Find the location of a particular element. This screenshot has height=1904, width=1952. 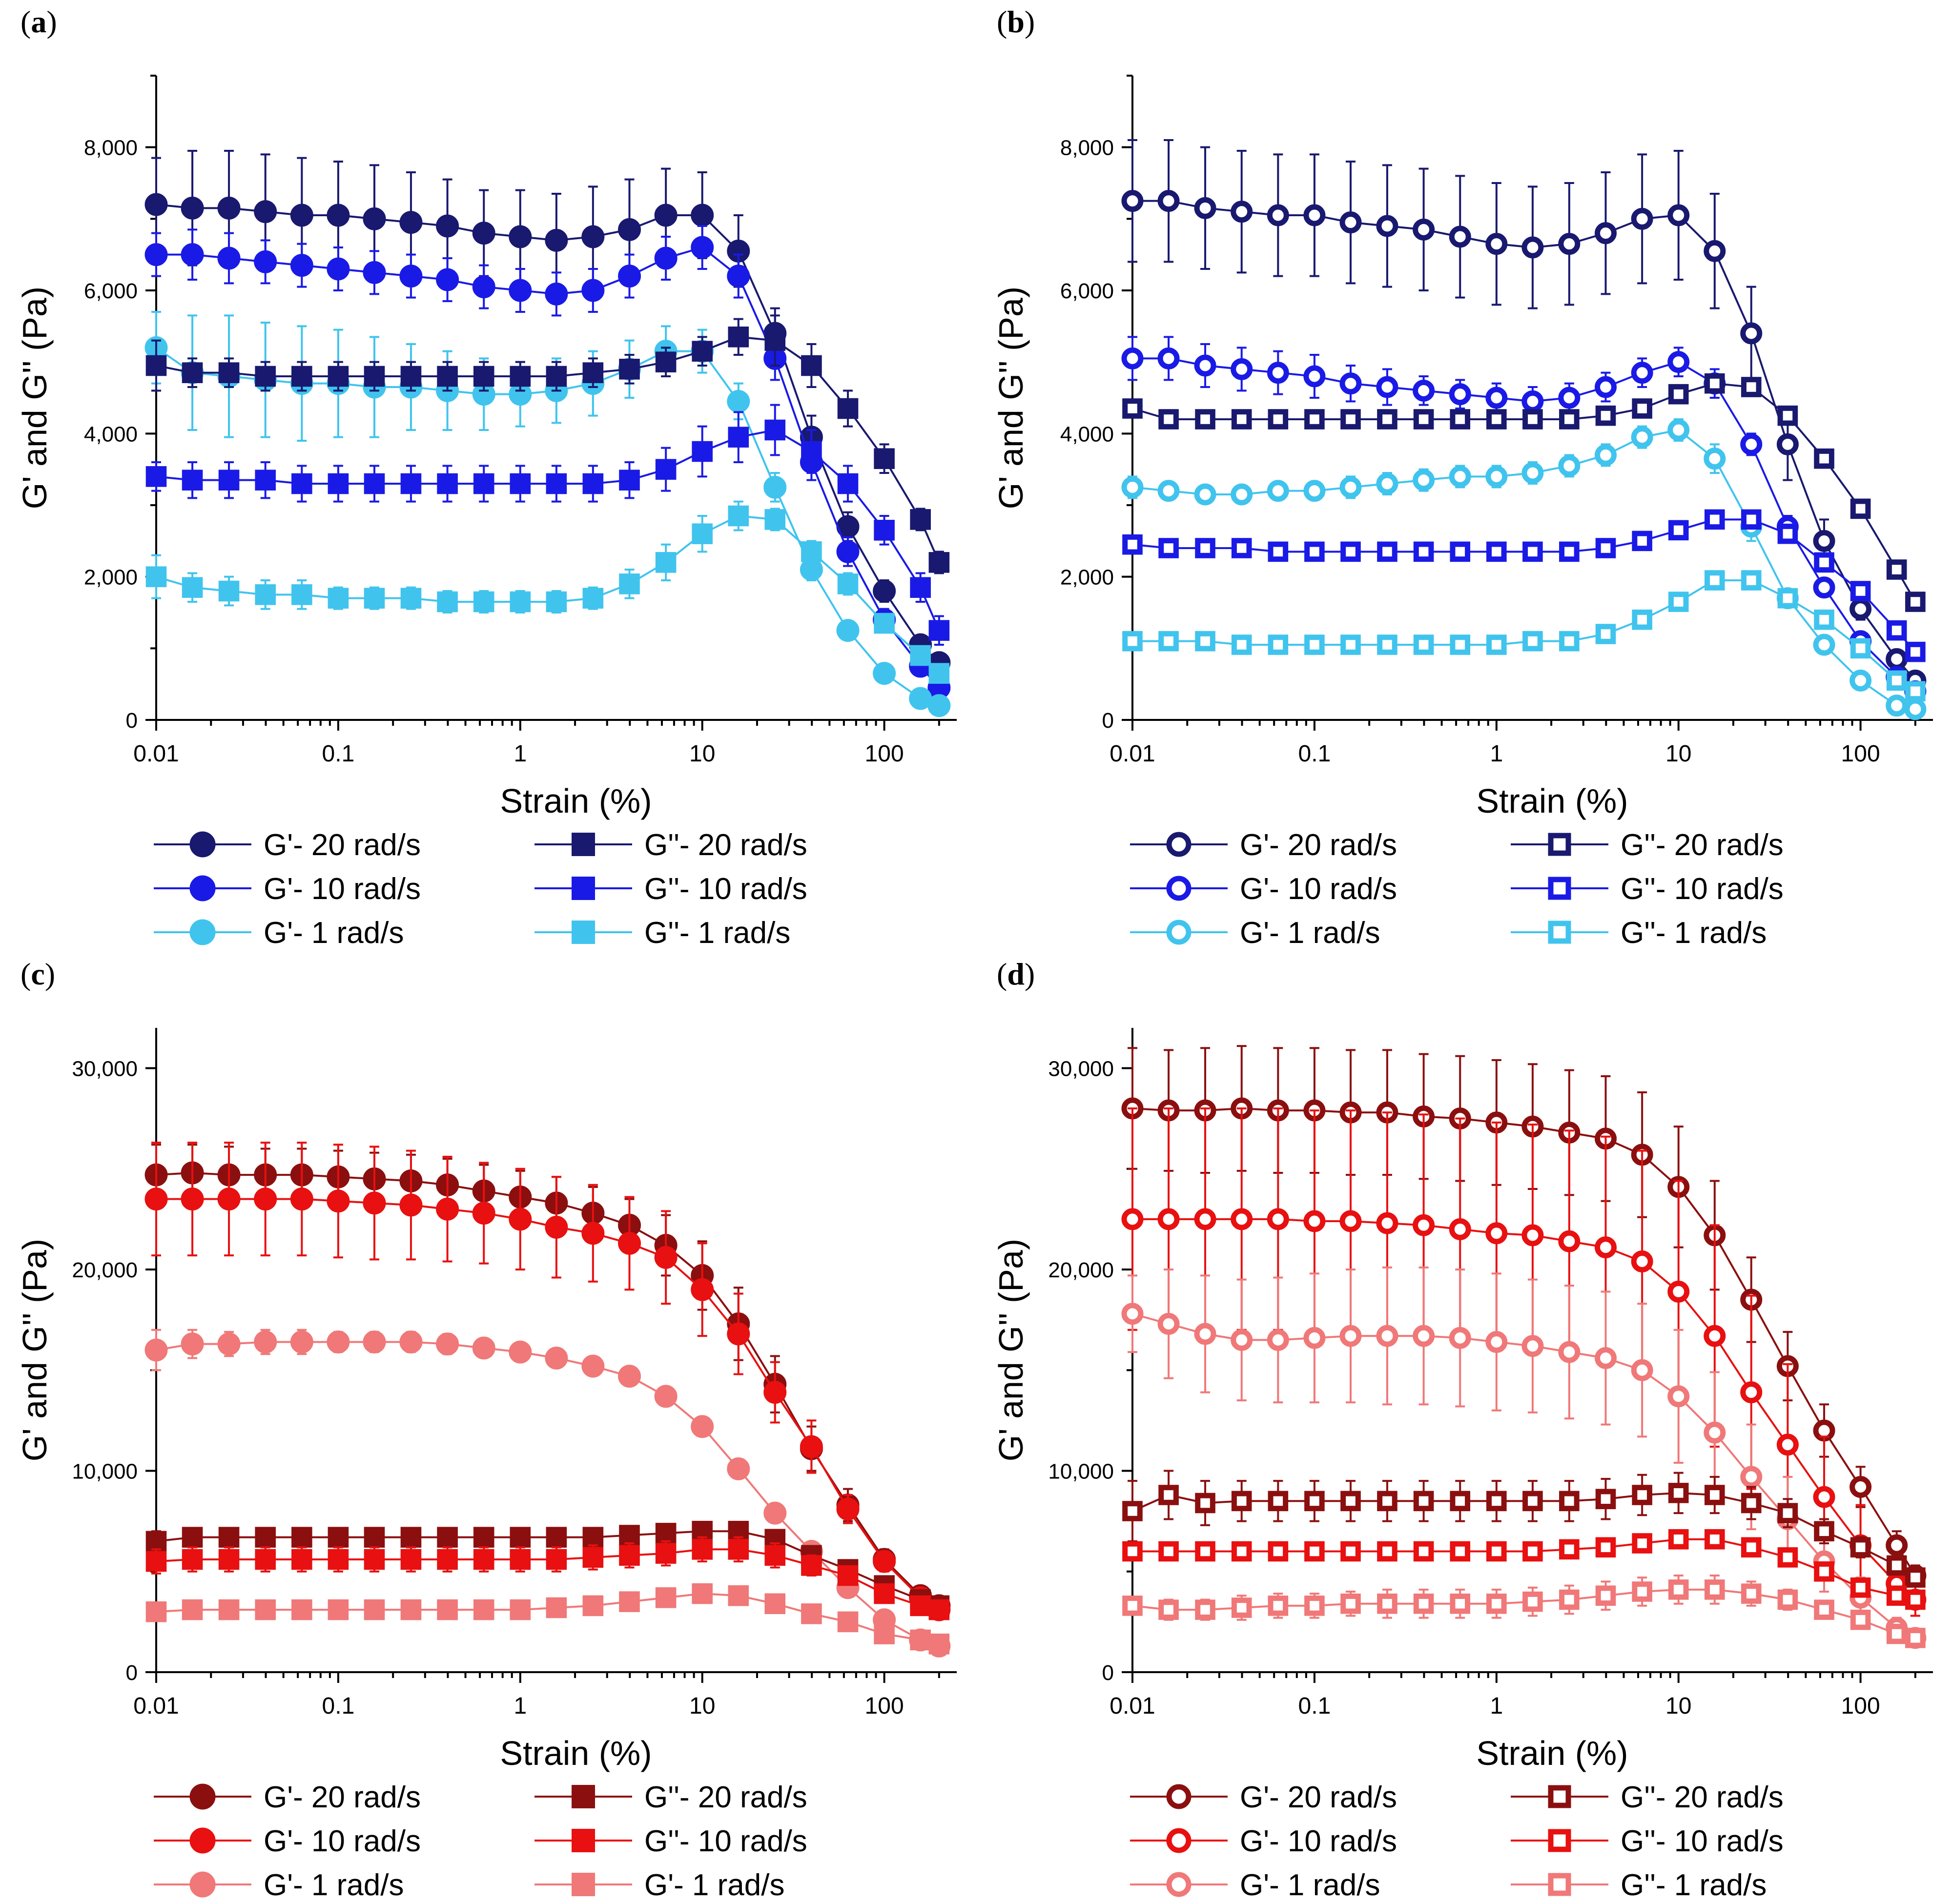

legend-item: G''- 10 rad/s is located at coordinates (1648, 1841).